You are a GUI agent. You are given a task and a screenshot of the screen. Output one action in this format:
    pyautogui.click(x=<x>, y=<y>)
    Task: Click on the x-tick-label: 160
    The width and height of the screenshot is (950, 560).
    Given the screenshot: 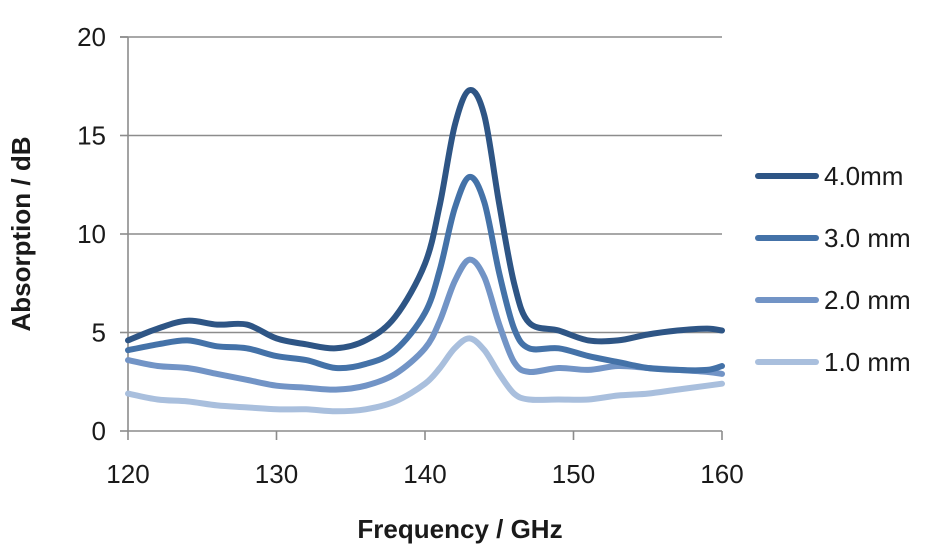 What is the action you would take?
    pyautogui.click(x=721, y=474)
    